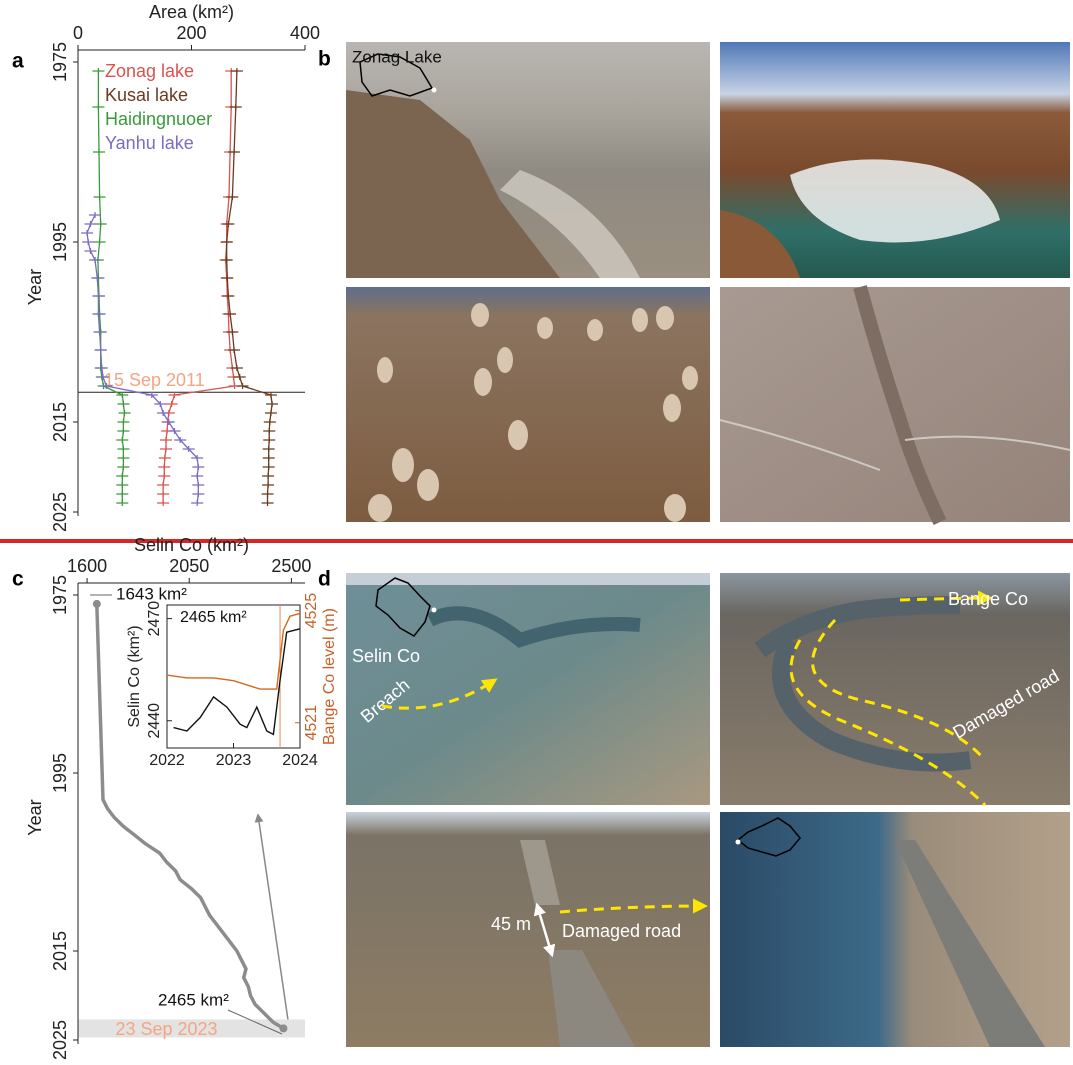 This screenshot has height=1065, width=1073. What do you see at coordinates (213, 617) in the screenshot?
I see `annotation: 2465 km²` at bounding box center [213, 617].